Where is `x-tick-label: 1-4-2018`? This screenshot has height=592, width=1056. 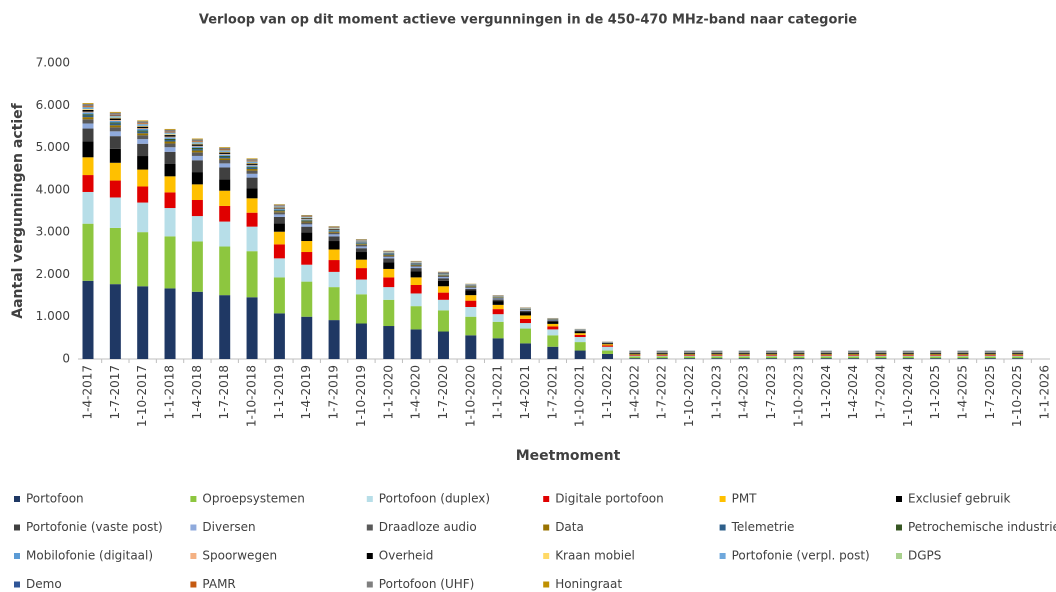 x-tick-label: 1-4-2018 is located at coordinates (197, 392).